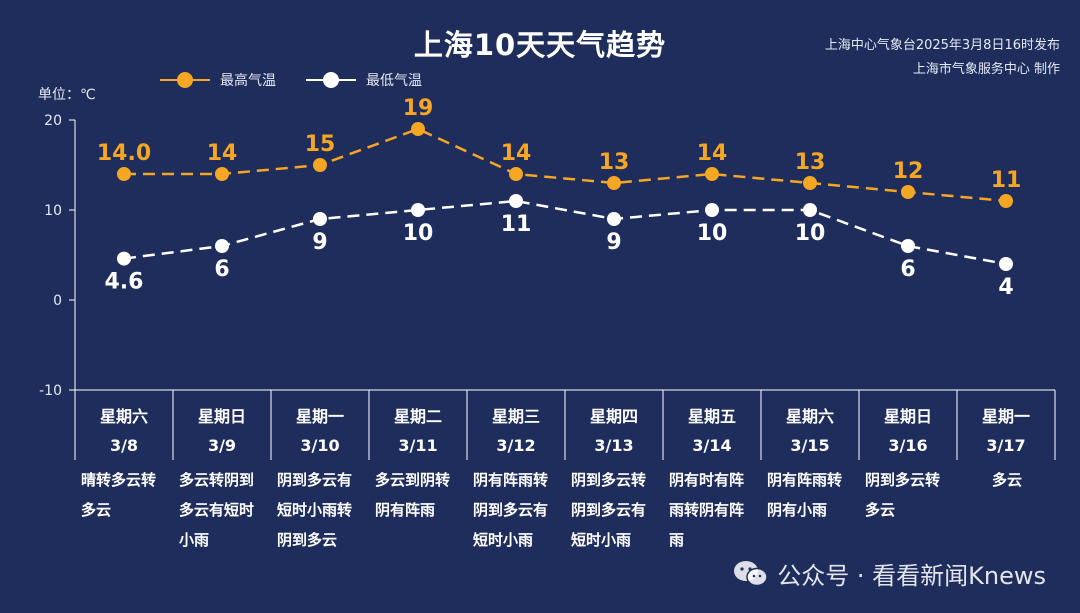 The image size is (1080, 613). What do you see at coordinates (291, 80) in the screenshot?
I see `legend: 最高气温 最低气温` at bounding box center [291, 80].